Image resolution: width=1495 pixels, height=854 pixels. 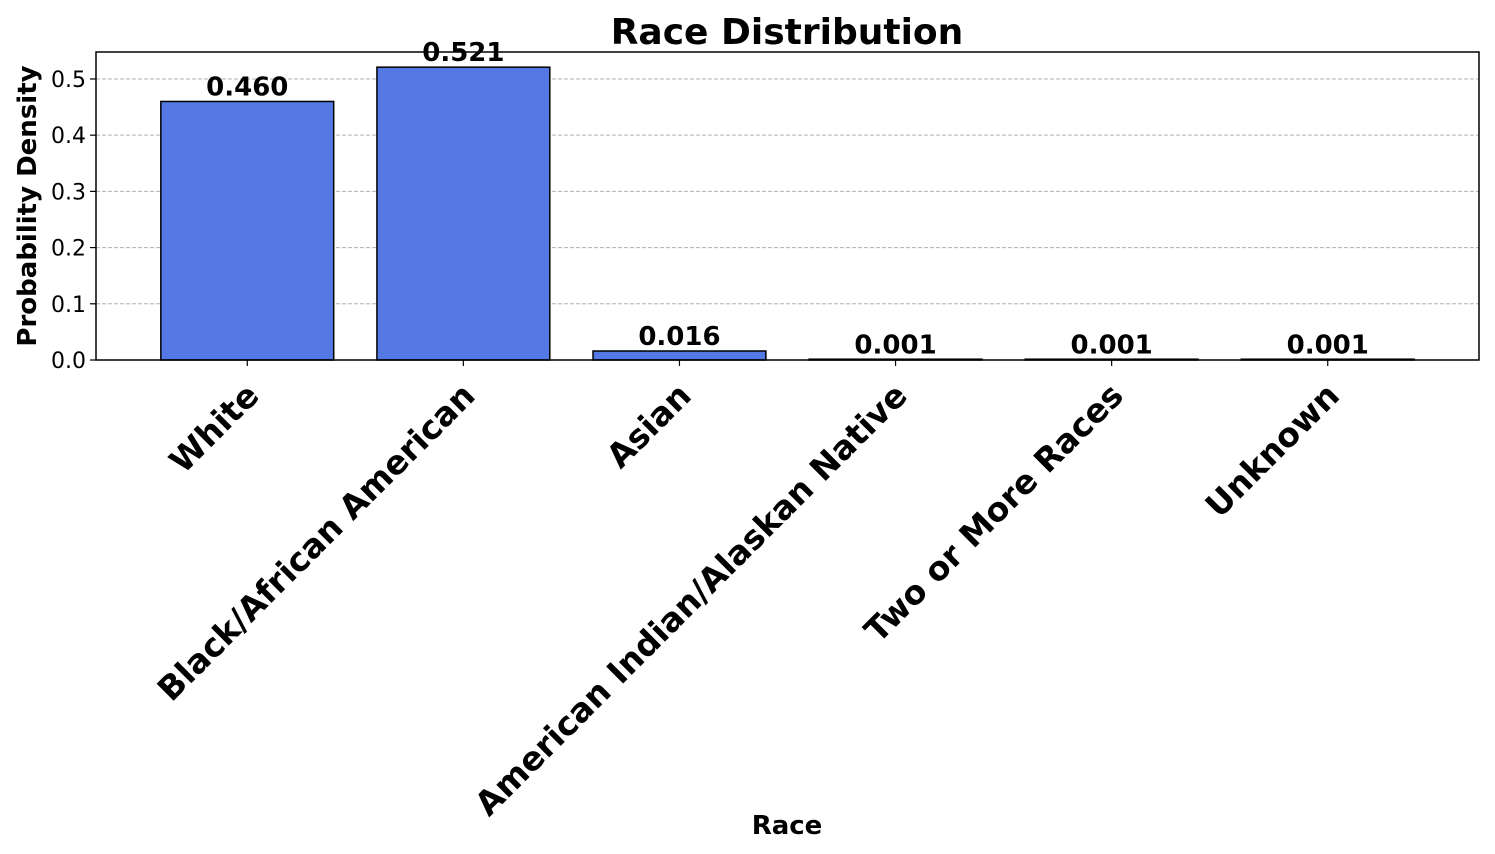 What do you see at coordinates (649, 426) in the screenshot?
I see `x-tick-label: Asian` at bounding box center [649, 426].